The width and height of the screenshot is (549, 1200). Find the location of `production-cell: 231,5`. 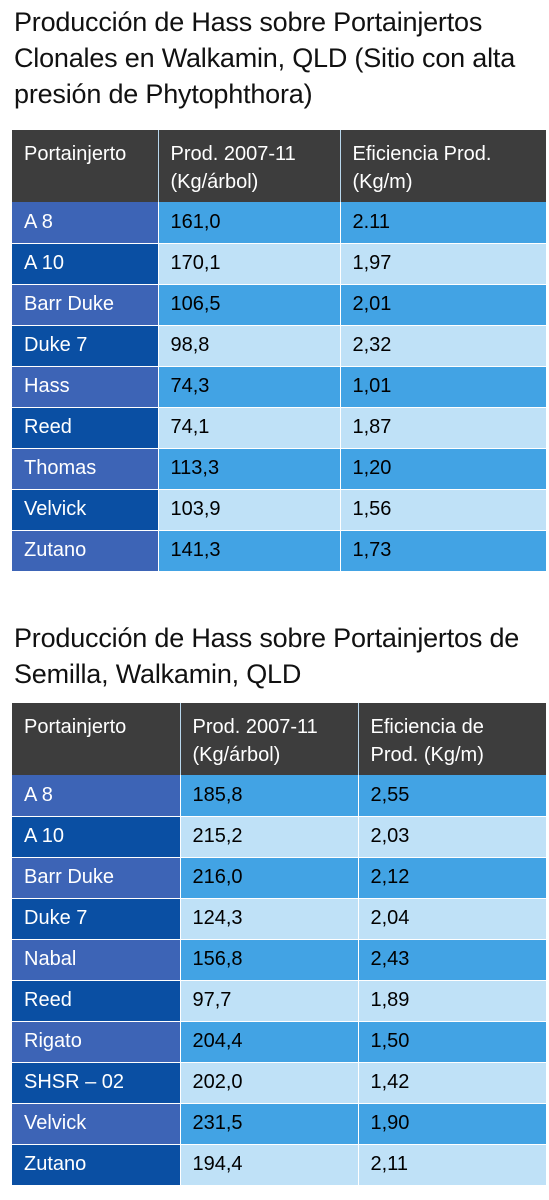

production-cell: 231,5 is located at coordinates (269, 1124).